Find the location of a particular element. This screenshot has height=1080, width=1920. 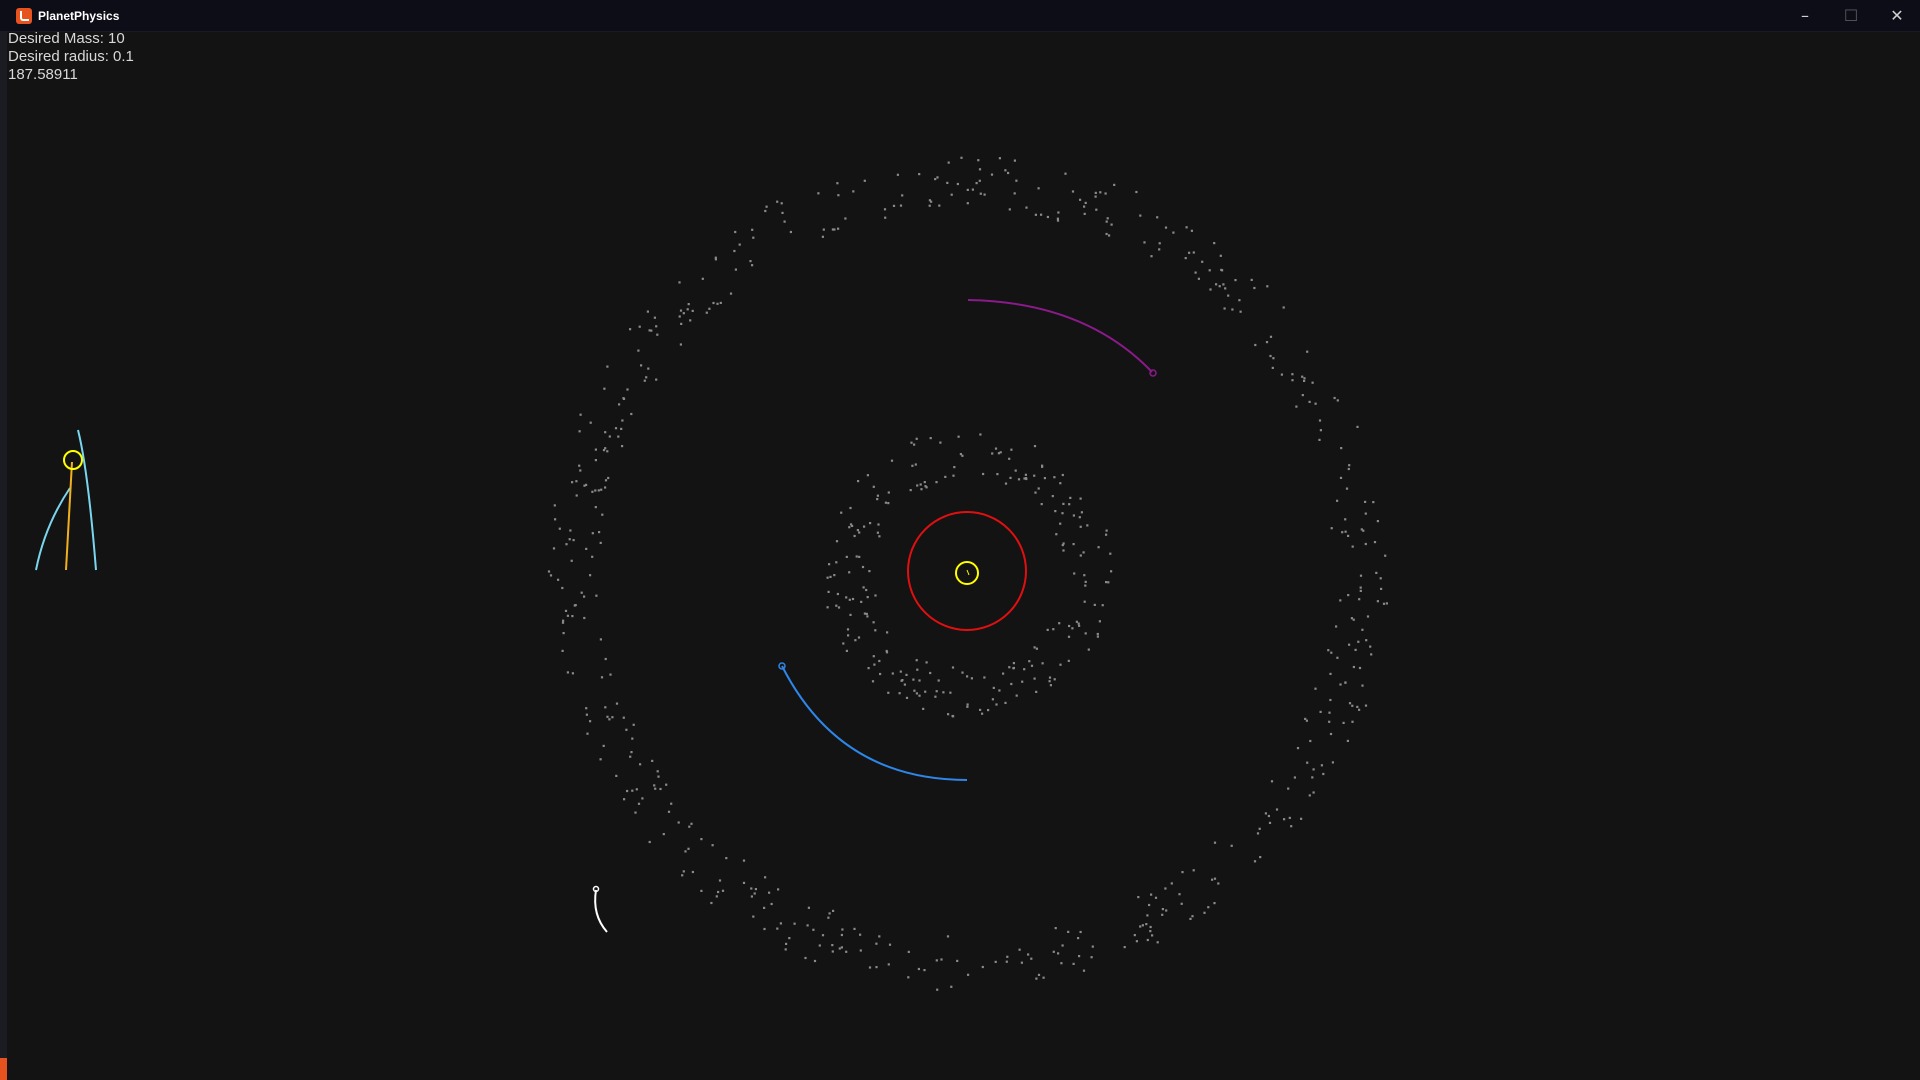

maximize-icon: ☐ is located at coordinates (1851, 15).